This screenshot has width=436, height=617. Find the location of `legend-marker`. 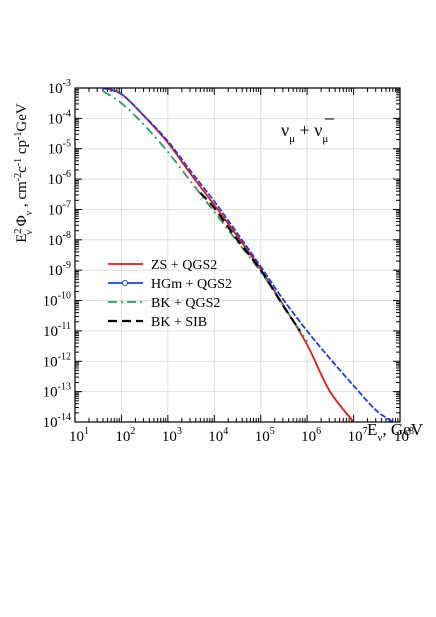

legend-marker is located at coordinates (125, 283).